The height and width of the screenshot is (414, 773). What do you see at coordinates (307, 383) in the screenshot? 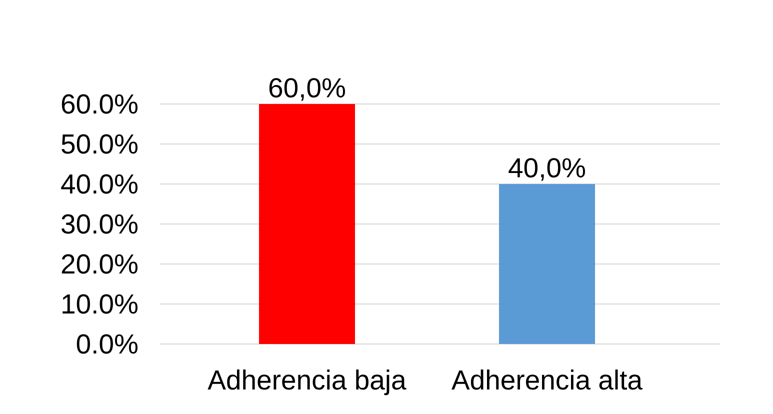
I see `x-tick-label: Adherencia baja` at bounding box center [307, 383].